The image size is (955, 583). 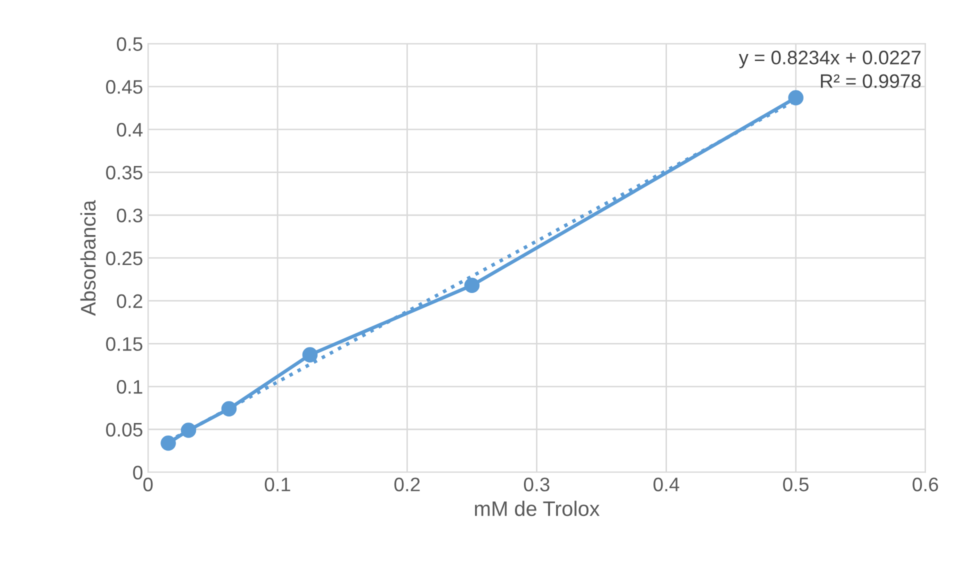 What do you see at coordinates (129, 387) in the screenshot?
I see `y-tick-label: 0.1` at bounding box center [129, 387].